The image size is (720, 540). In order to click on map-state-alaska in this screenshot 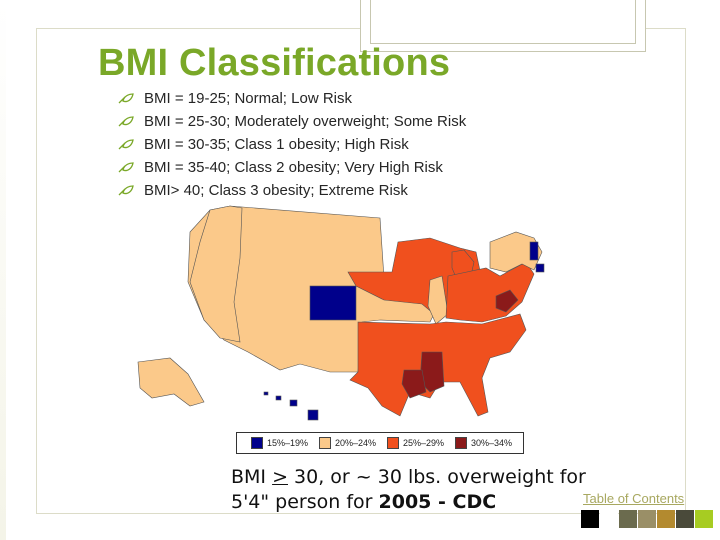, I will do `click(171, 382)`.